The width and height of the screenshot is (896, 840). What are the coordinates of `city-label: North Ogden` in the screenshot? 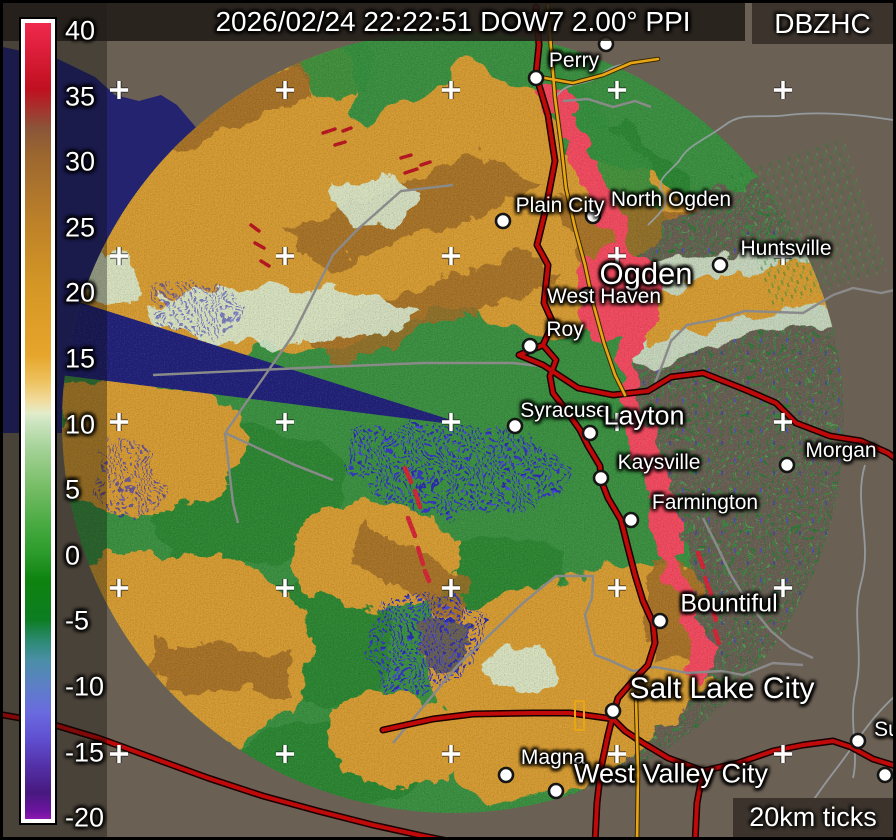 It's located at (671, 199).